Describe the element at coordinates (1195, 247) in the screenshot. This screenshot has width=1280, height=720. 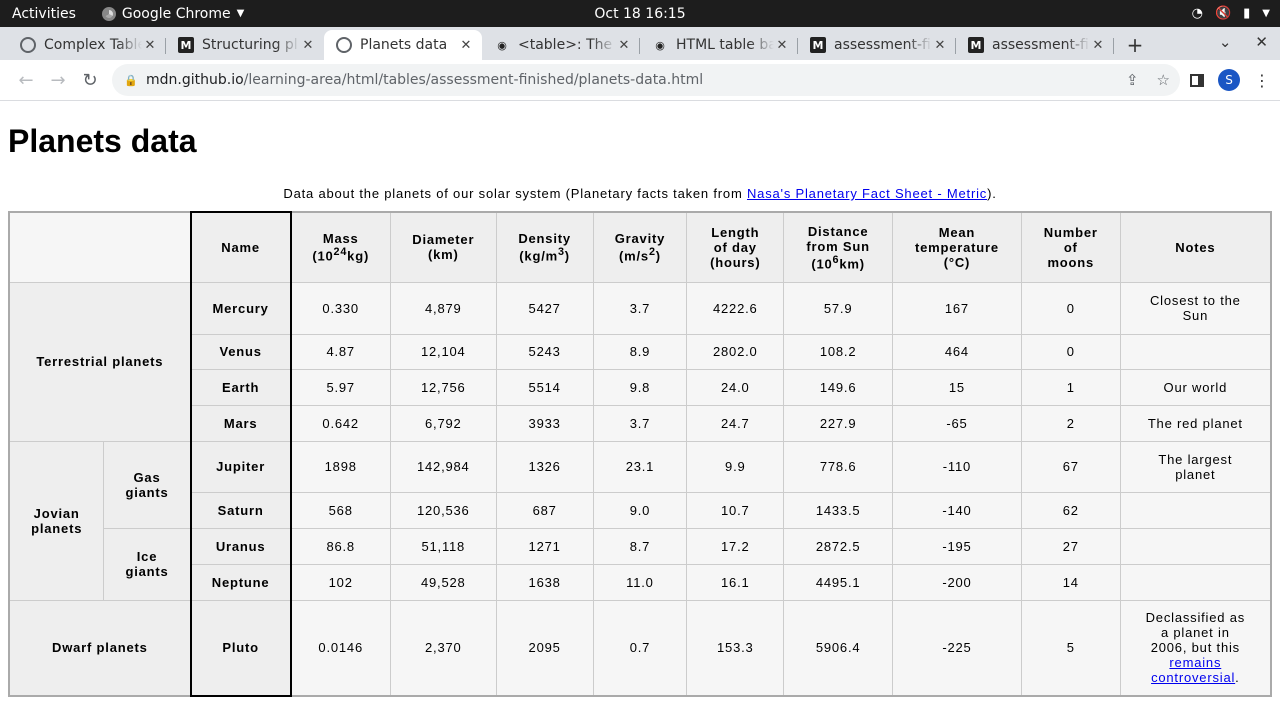
I see `header-notes: Notes` at that location.